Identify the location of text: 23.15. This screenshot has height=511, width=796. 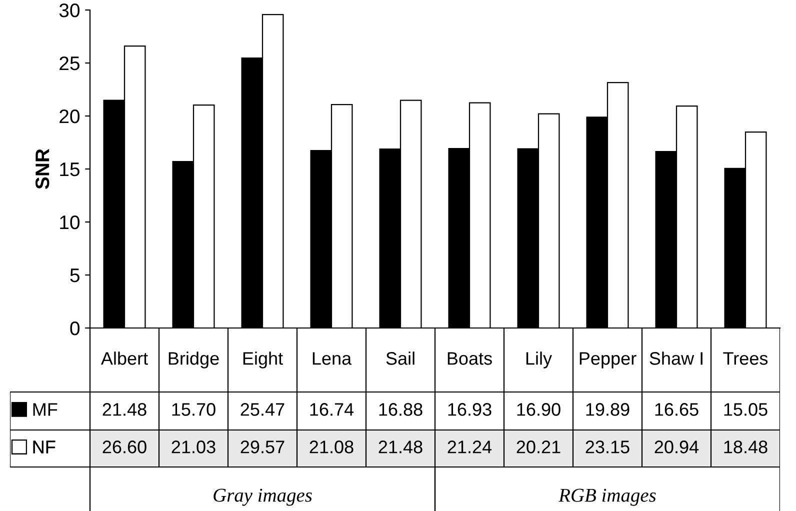
(608, 447).